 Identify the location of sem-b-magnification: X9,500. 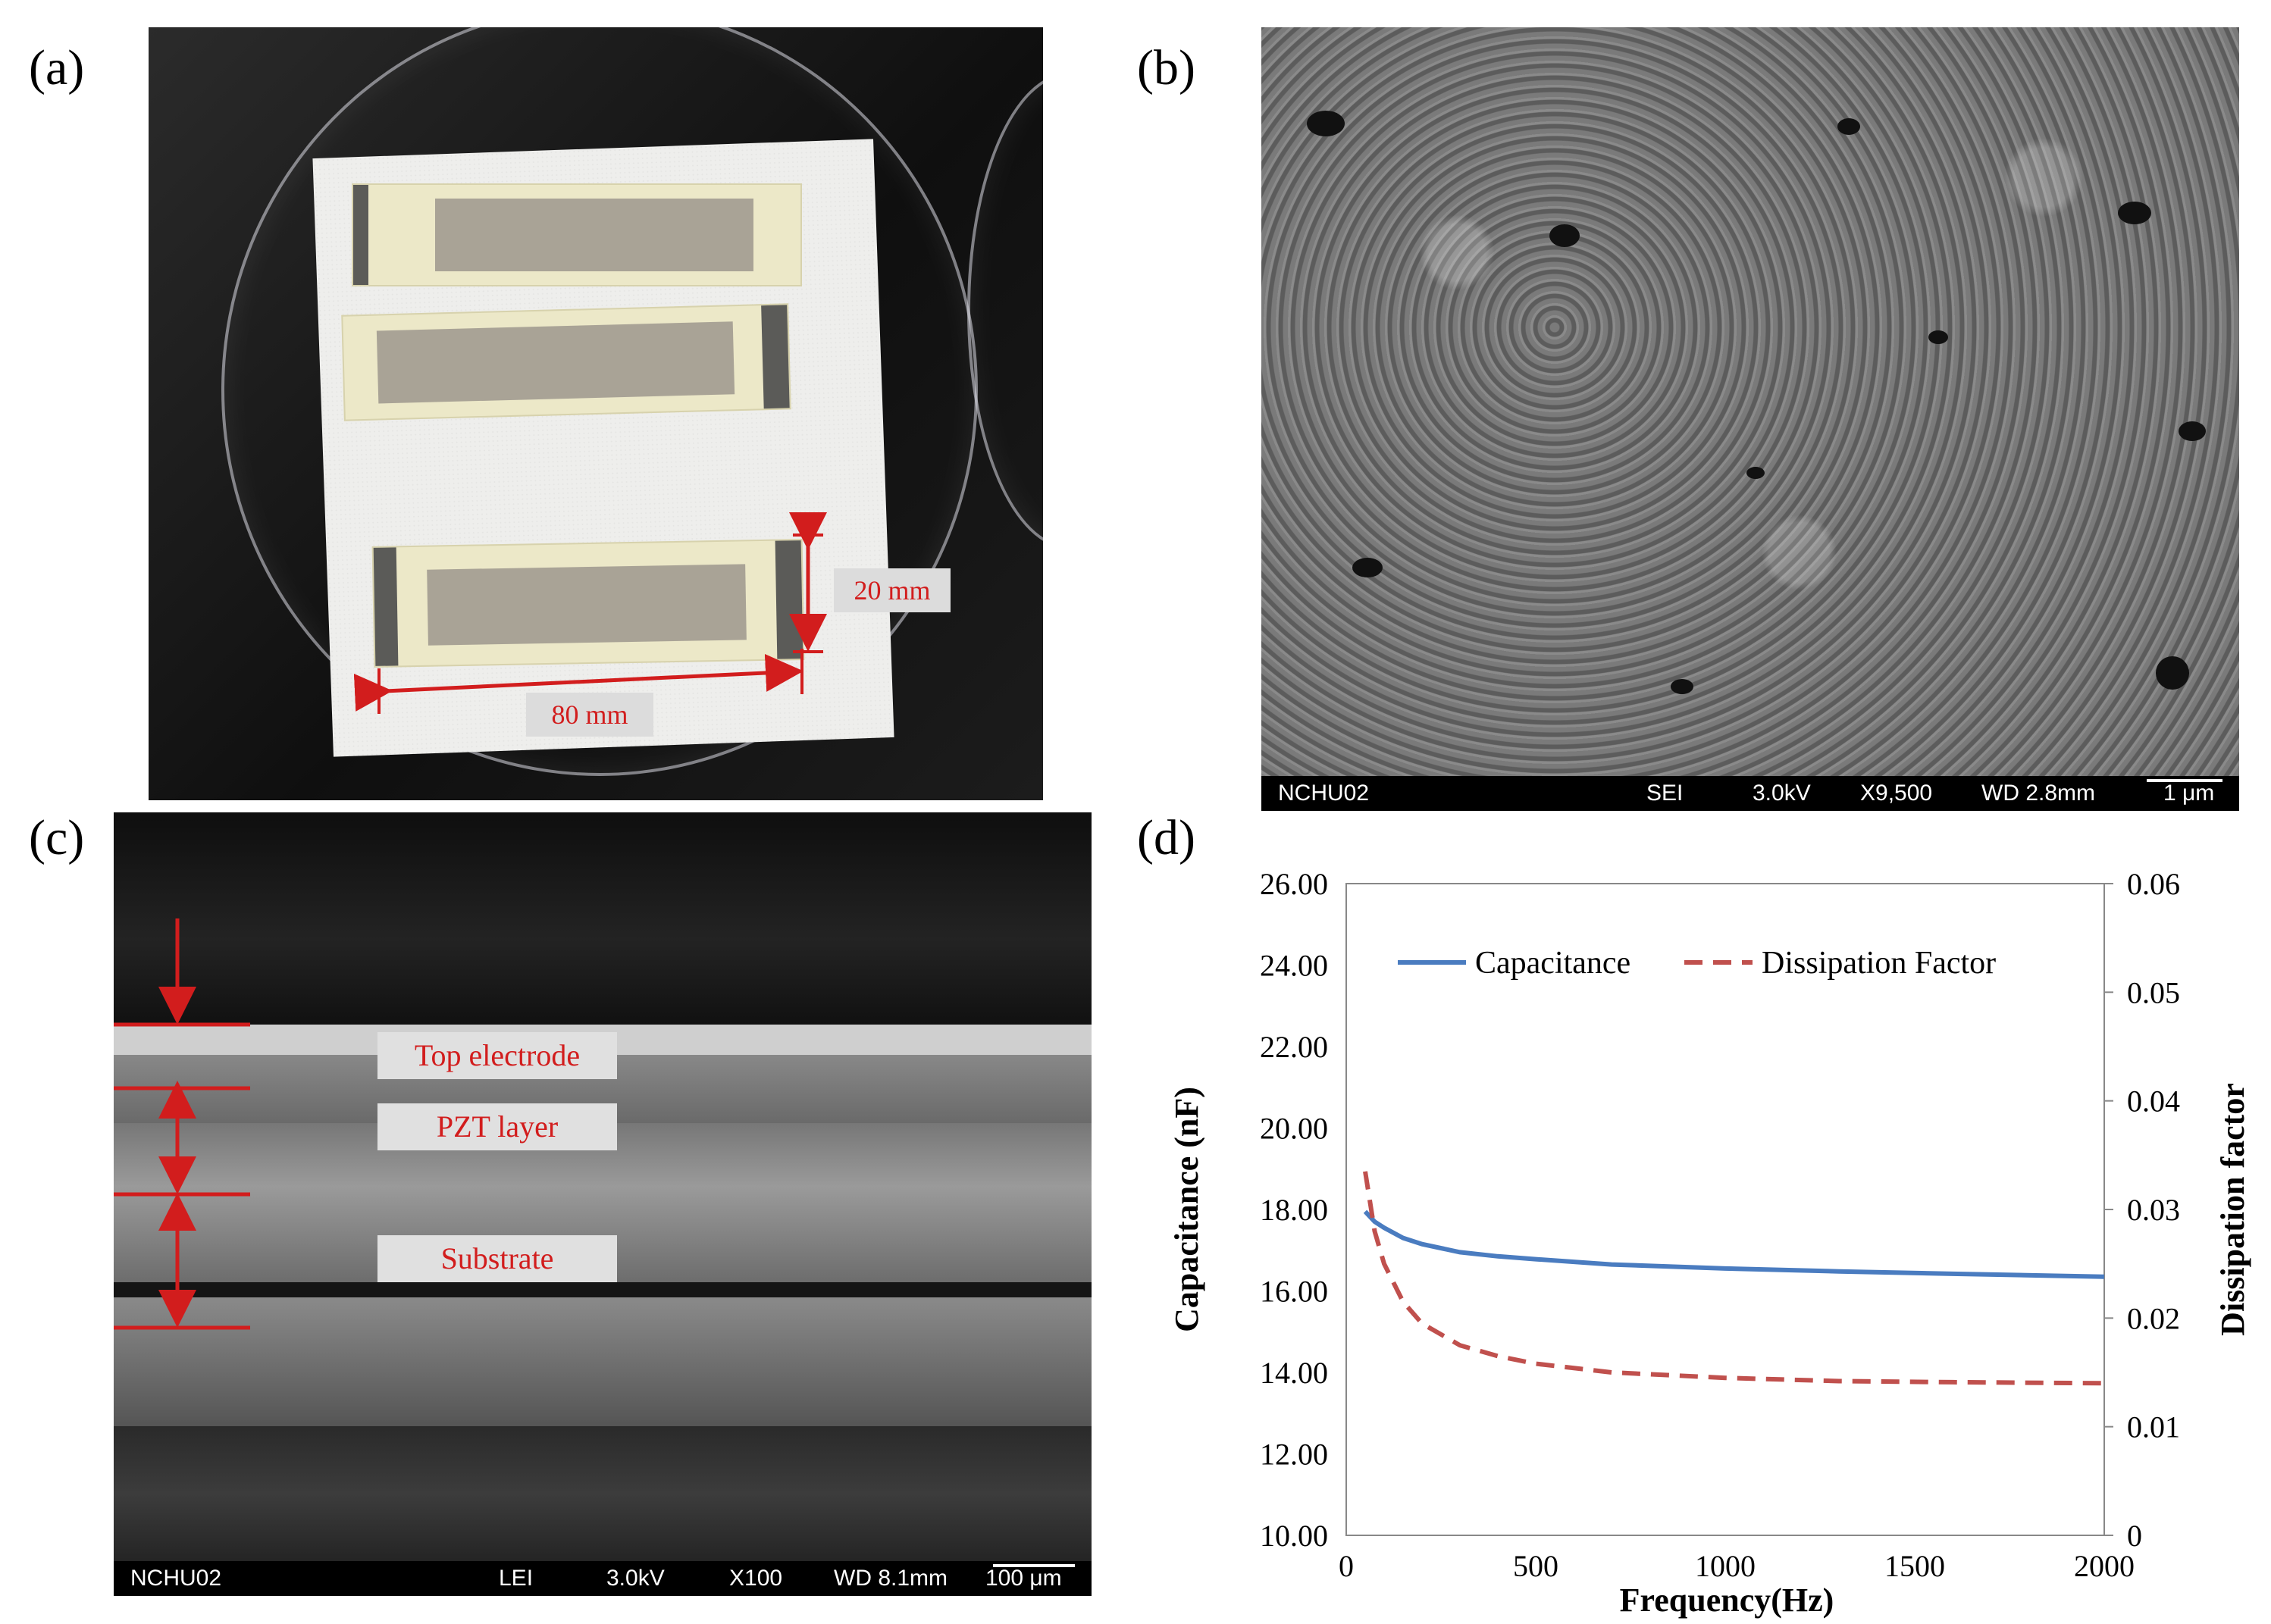
(1897, 793).